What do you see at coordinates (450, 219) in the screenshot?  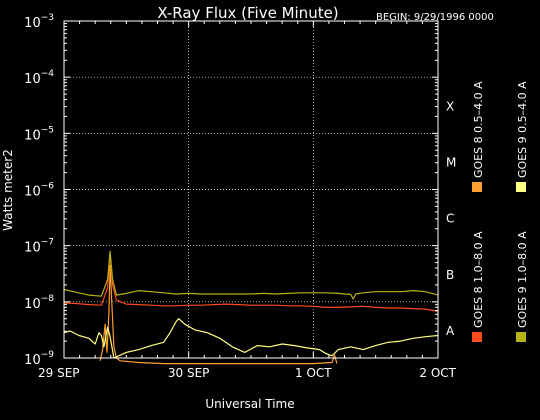 I see `flare-class-label: C` at bounding box center [450, 219].